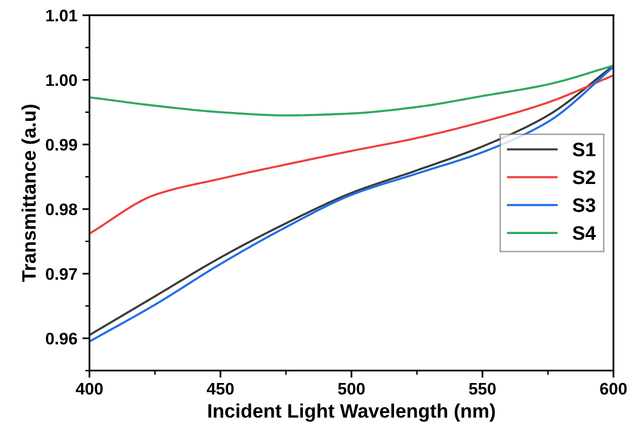 The image size is (639, 436). What do you see at coordinates (584, 233) in the screenshot?
I see `legend-label: S4` at bounding box center [584, 233].